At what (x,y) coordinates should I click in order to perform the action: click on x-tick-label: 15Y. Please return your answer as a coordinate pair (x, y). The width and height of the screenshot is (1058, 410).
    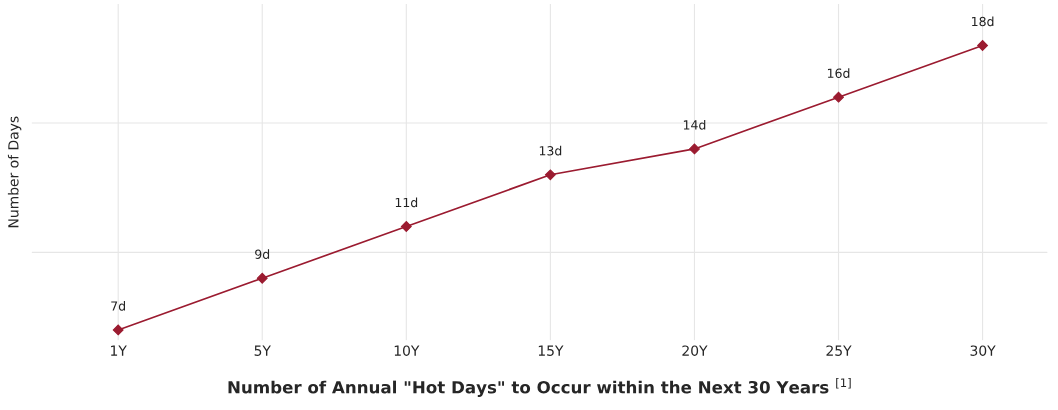
    Looking at the image, I should click on (551, 350).